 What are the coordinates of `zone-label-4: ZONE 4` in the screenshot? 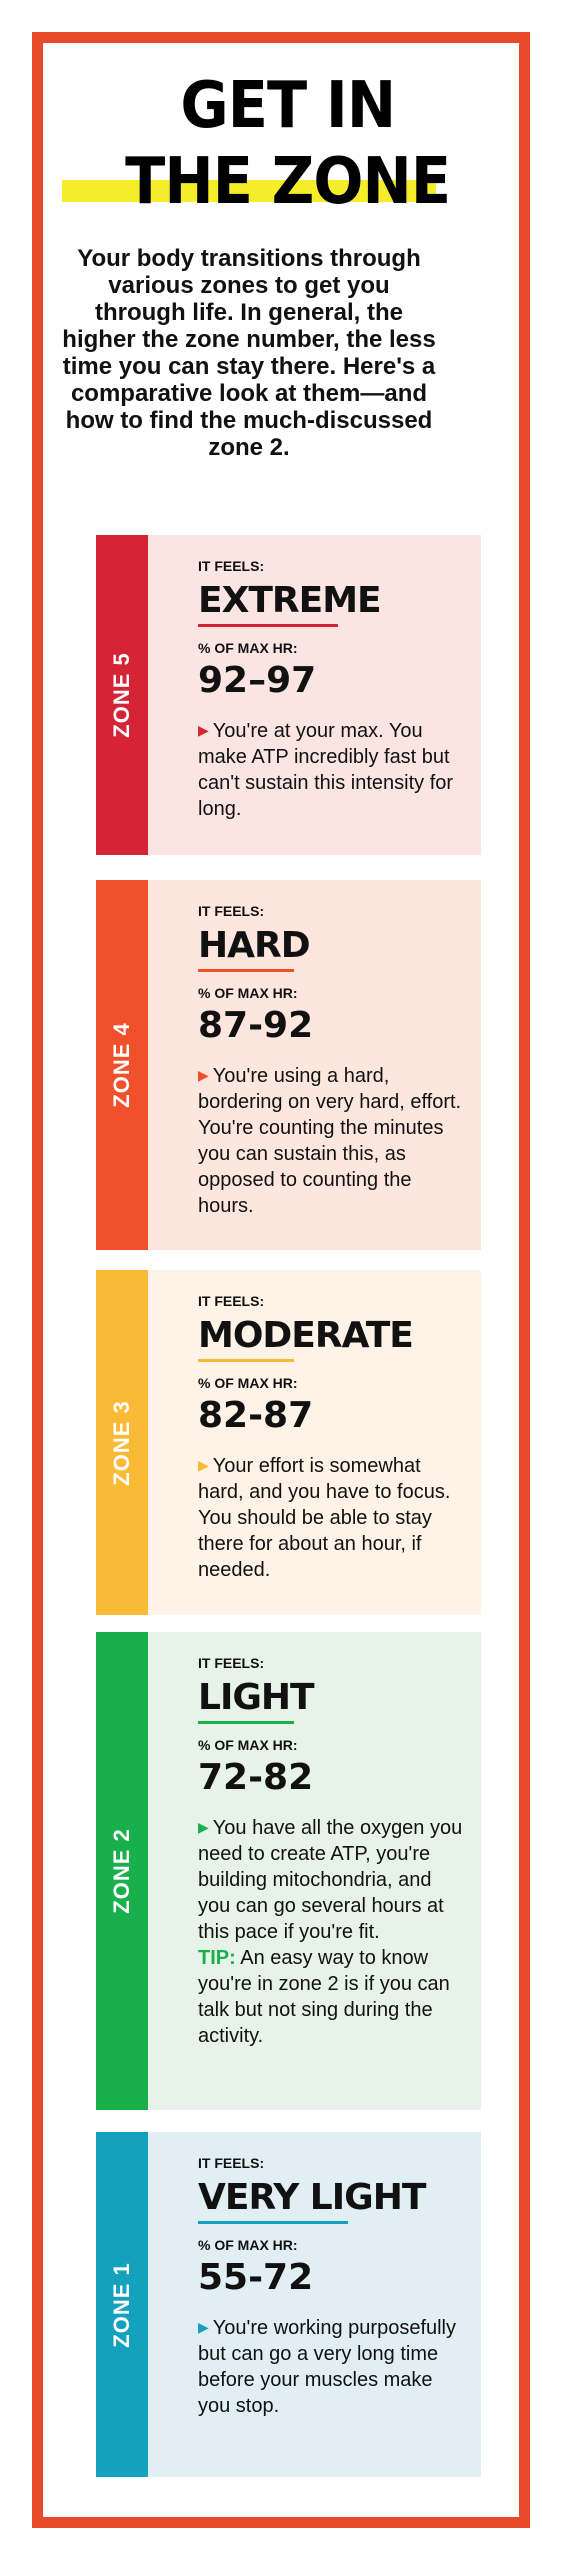 It's located at (121, 1065).